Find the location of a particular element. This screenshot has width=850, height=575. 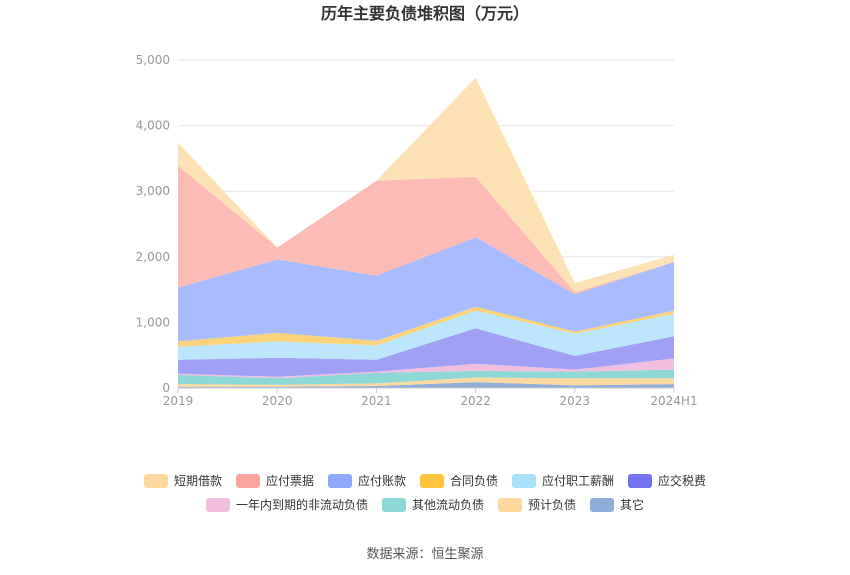

legend-item: 应付票据 is located at coordinates (275, 480).